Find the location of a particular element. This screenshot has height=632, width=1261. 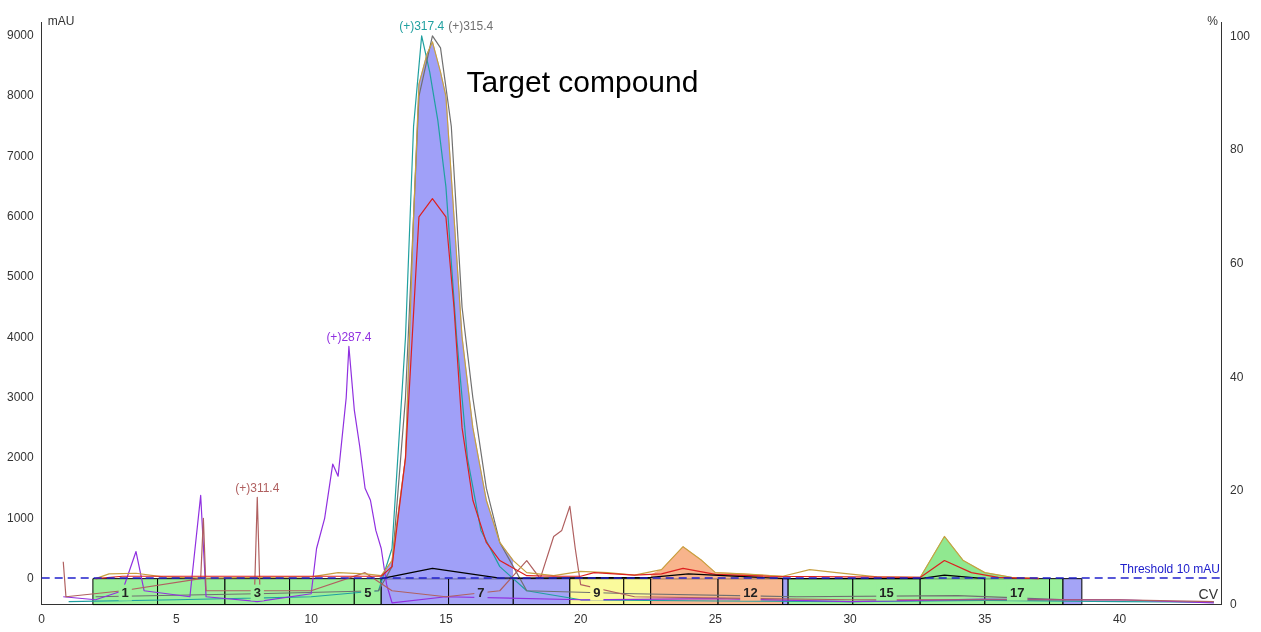

x-tick-label: 10 is located at coordinates (311, 619).